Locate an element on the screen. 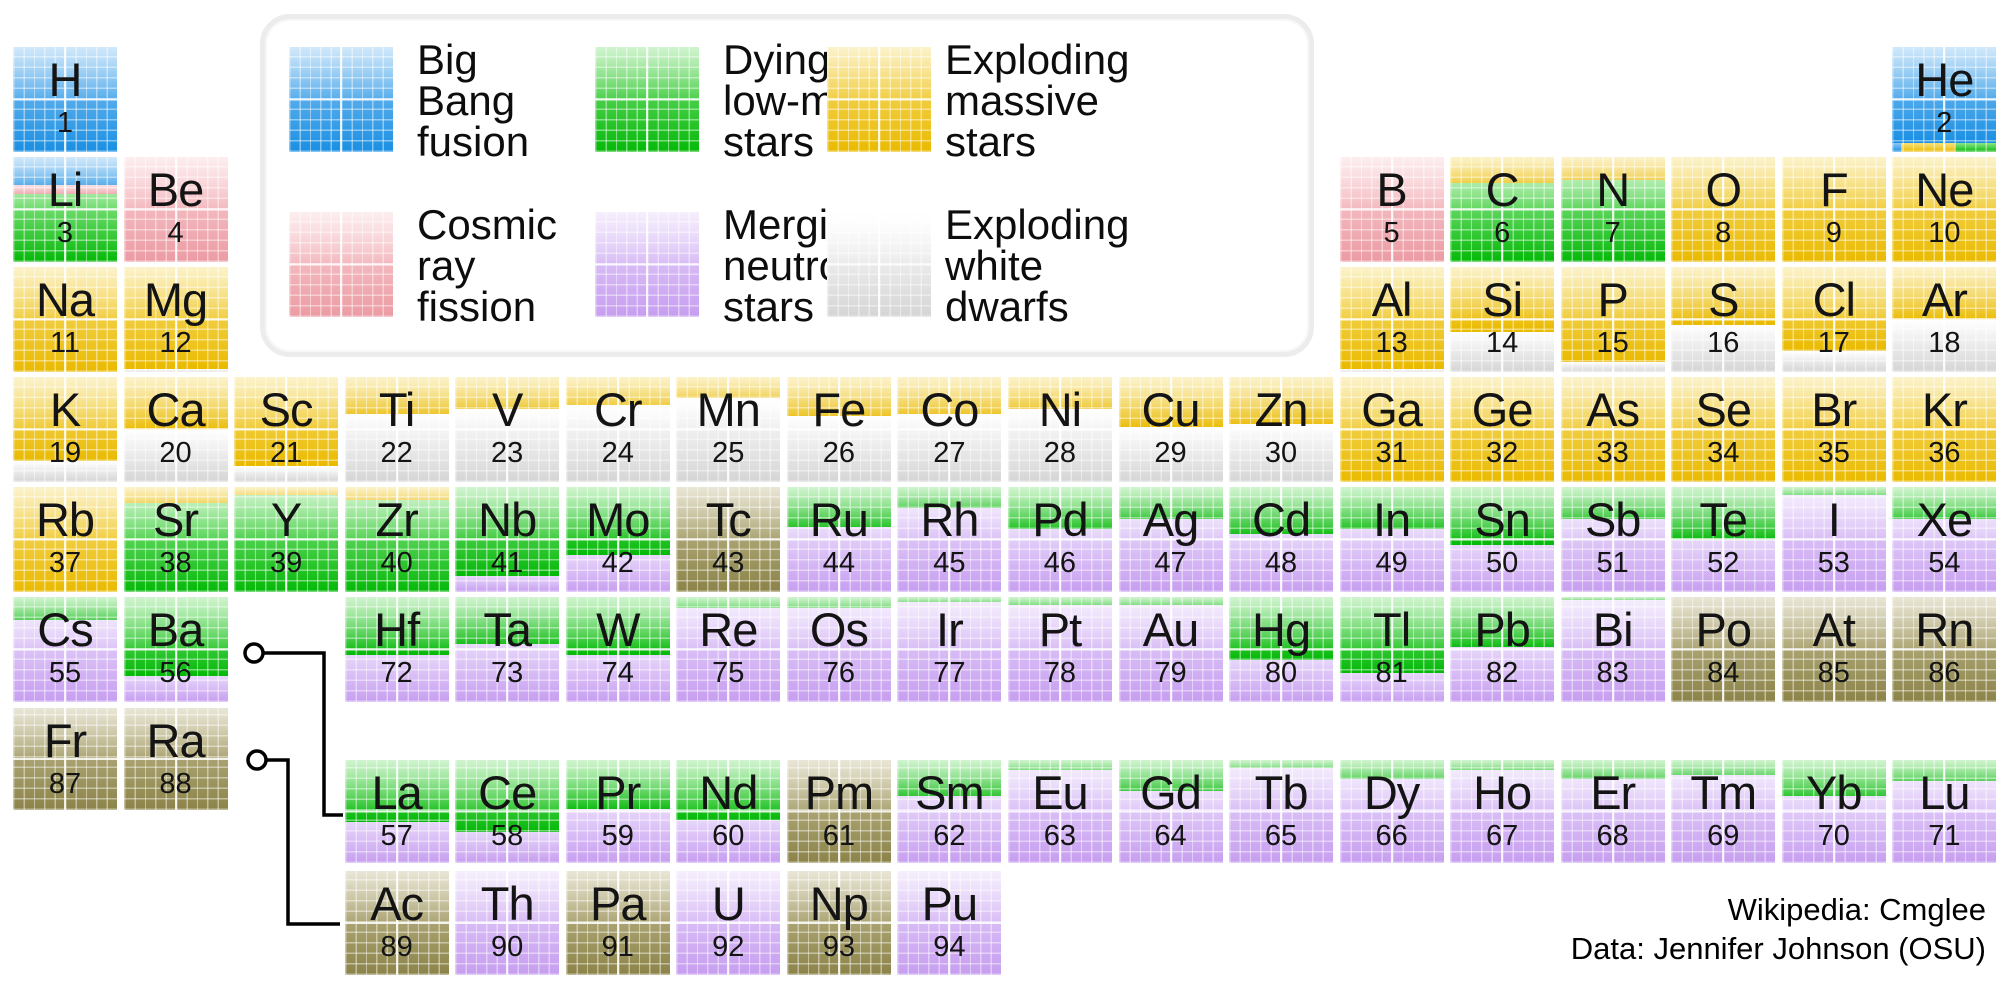  element-symbol: Nb is located at coordinates (507, 519).